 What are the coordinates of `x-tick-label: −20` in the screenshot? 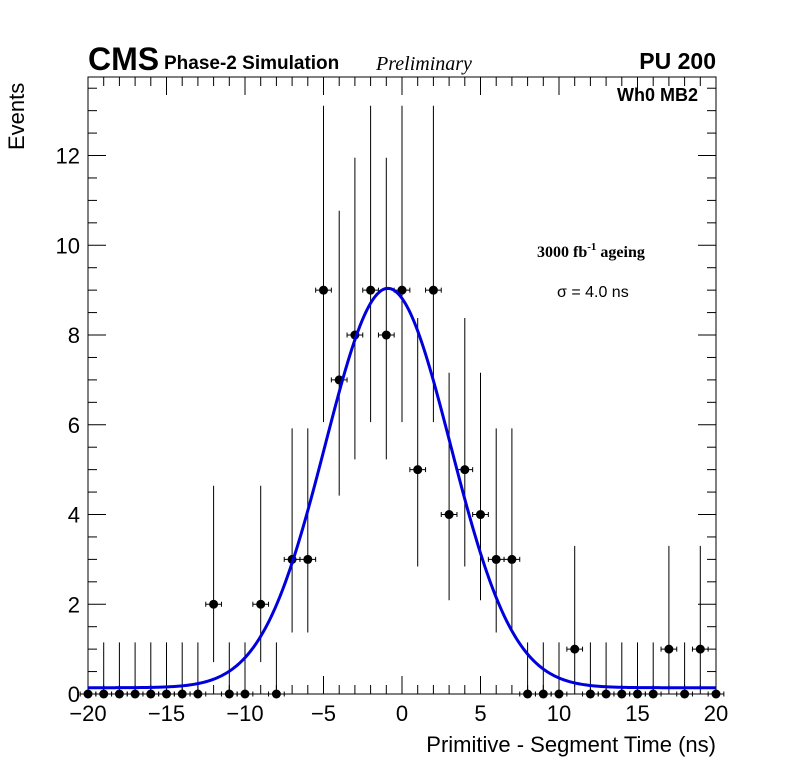 It's located at (87, 713).